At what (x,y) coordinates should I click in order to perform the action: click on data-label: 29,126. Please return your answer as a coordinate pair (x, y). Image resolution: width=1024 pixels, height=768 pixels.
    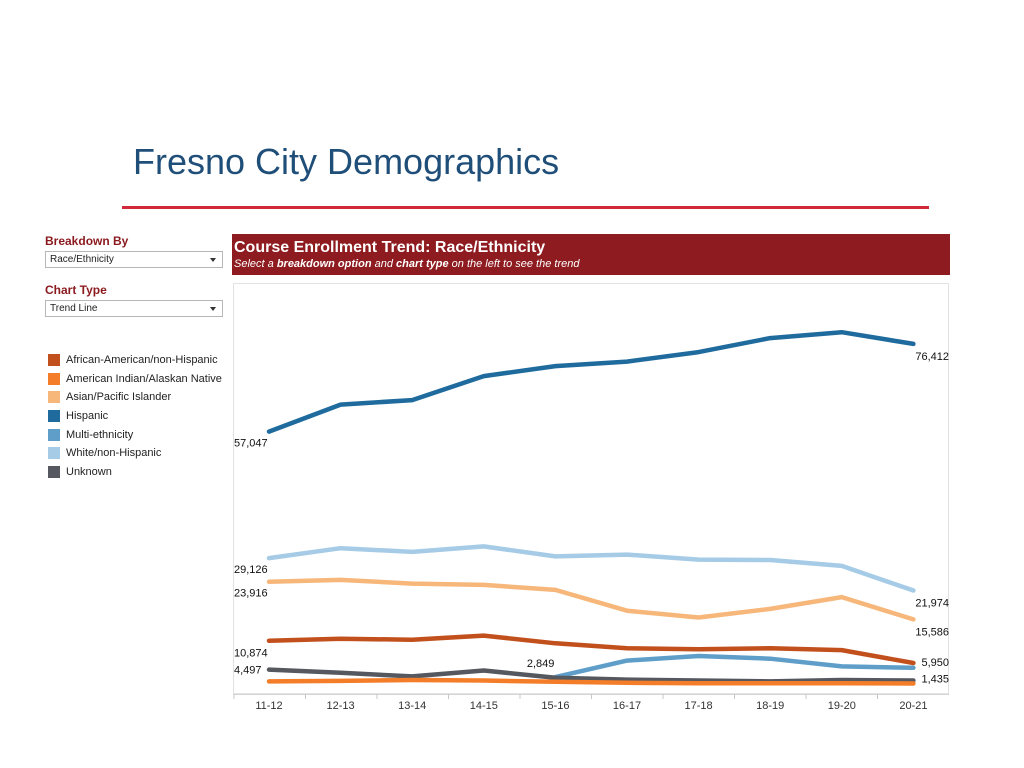
    Looking at the image, I should click on (251, 570).